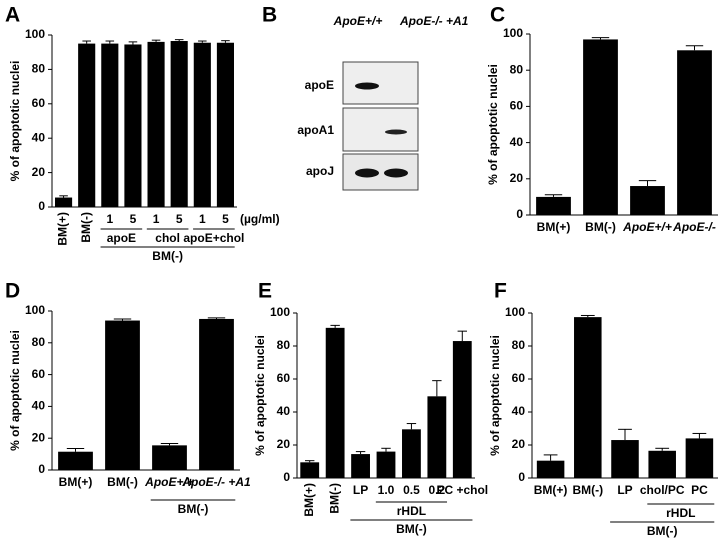 Image resolution: width=720 pixels, height=548 pixels. What do you see at coordinates (497, 15) in the screenshot?
I see `panel-label: C` at bounding box center [497, 15].